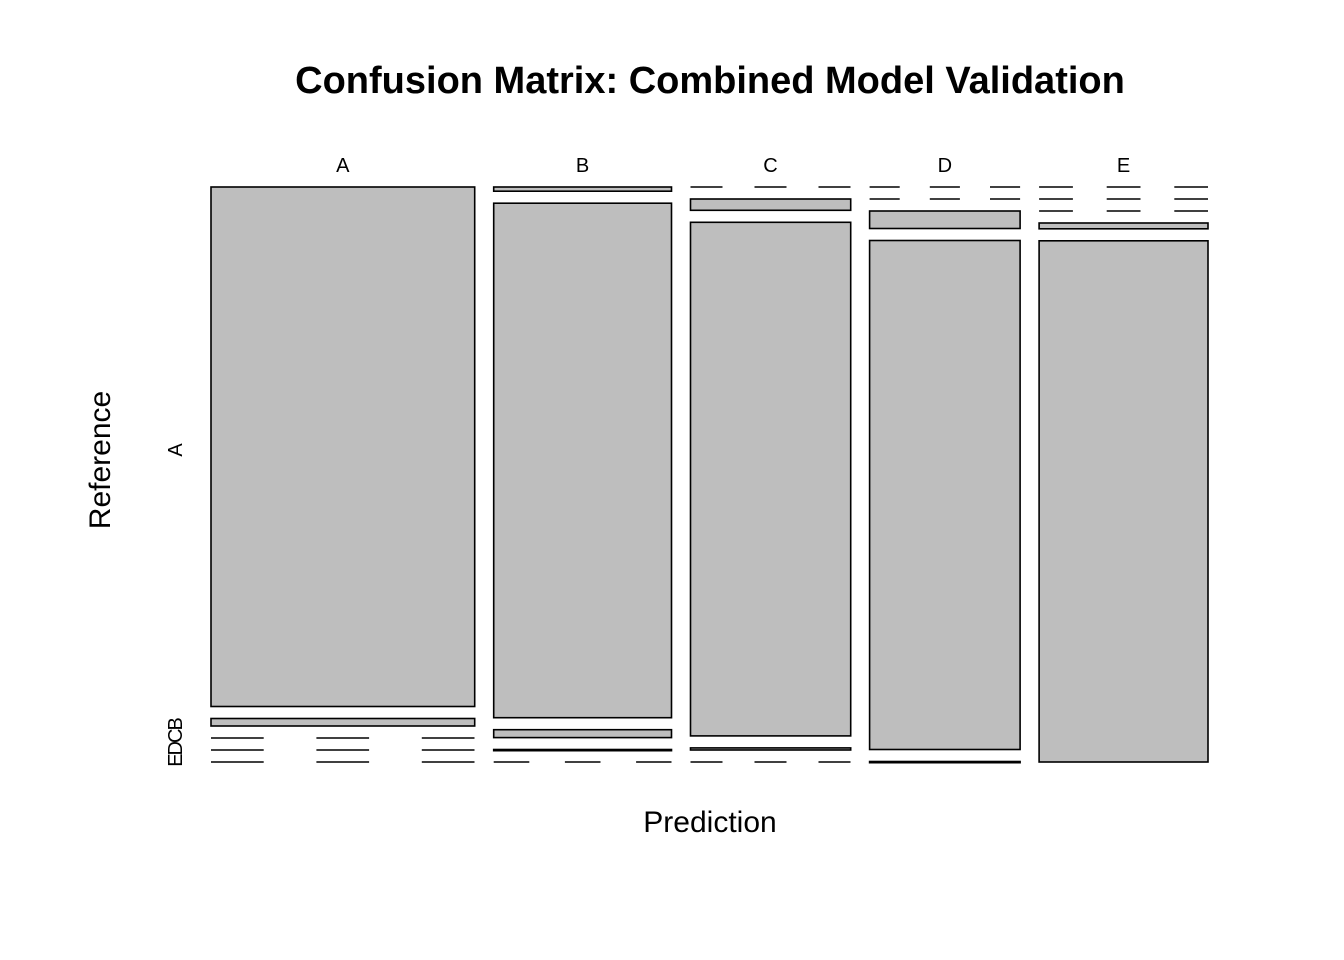 Image resolution: width=1344 pixels, height=960 pixels. Describe the element at coordinates (100, 460) in the screenshot. I see `y-axis-title: Reference` at that location.